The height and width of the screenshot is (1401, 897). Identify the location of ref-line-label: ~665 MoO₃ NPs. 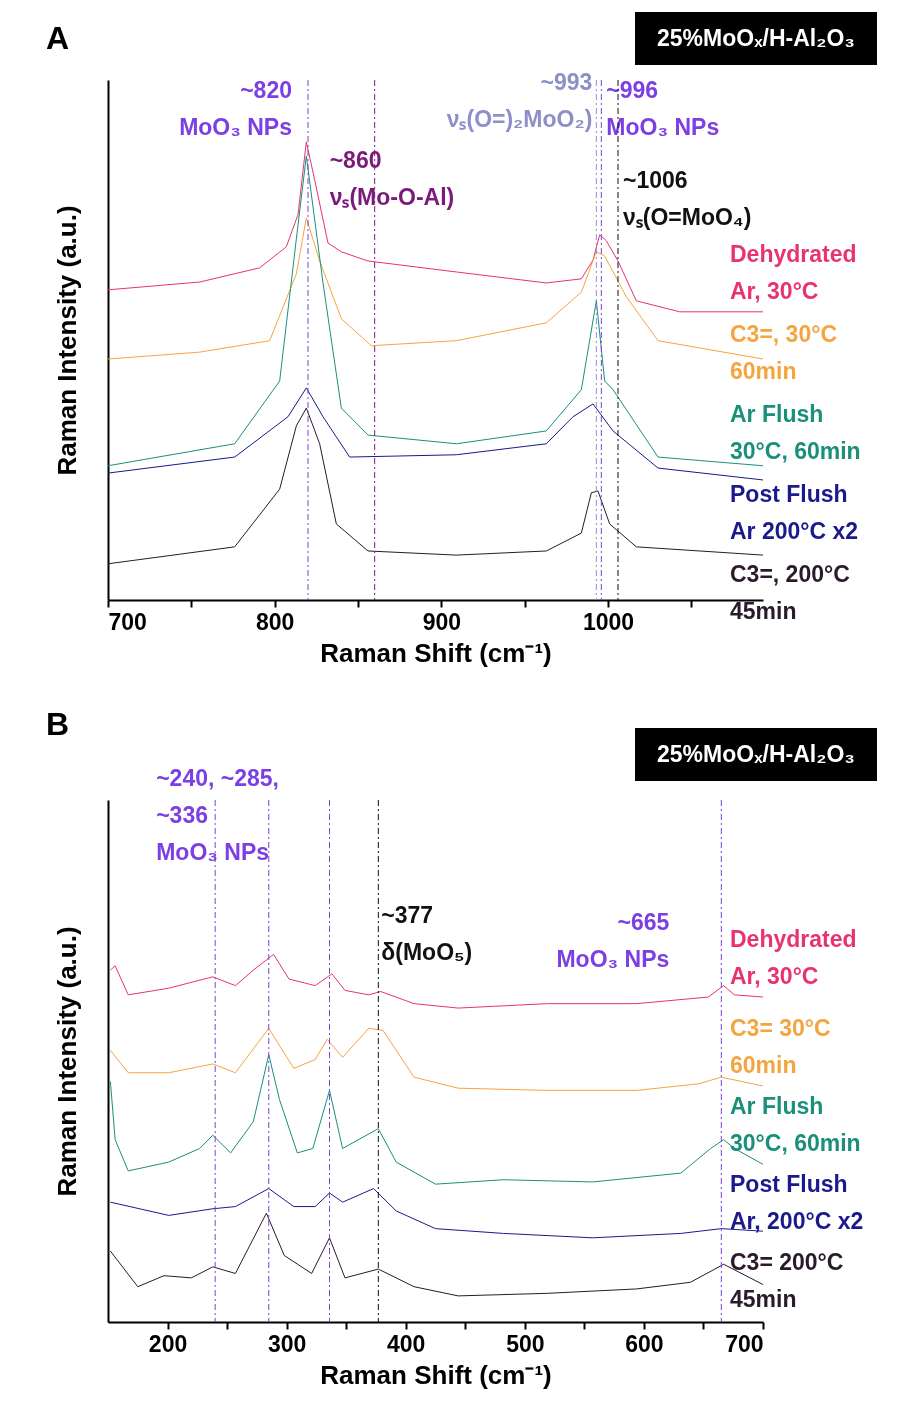
(613, 940).